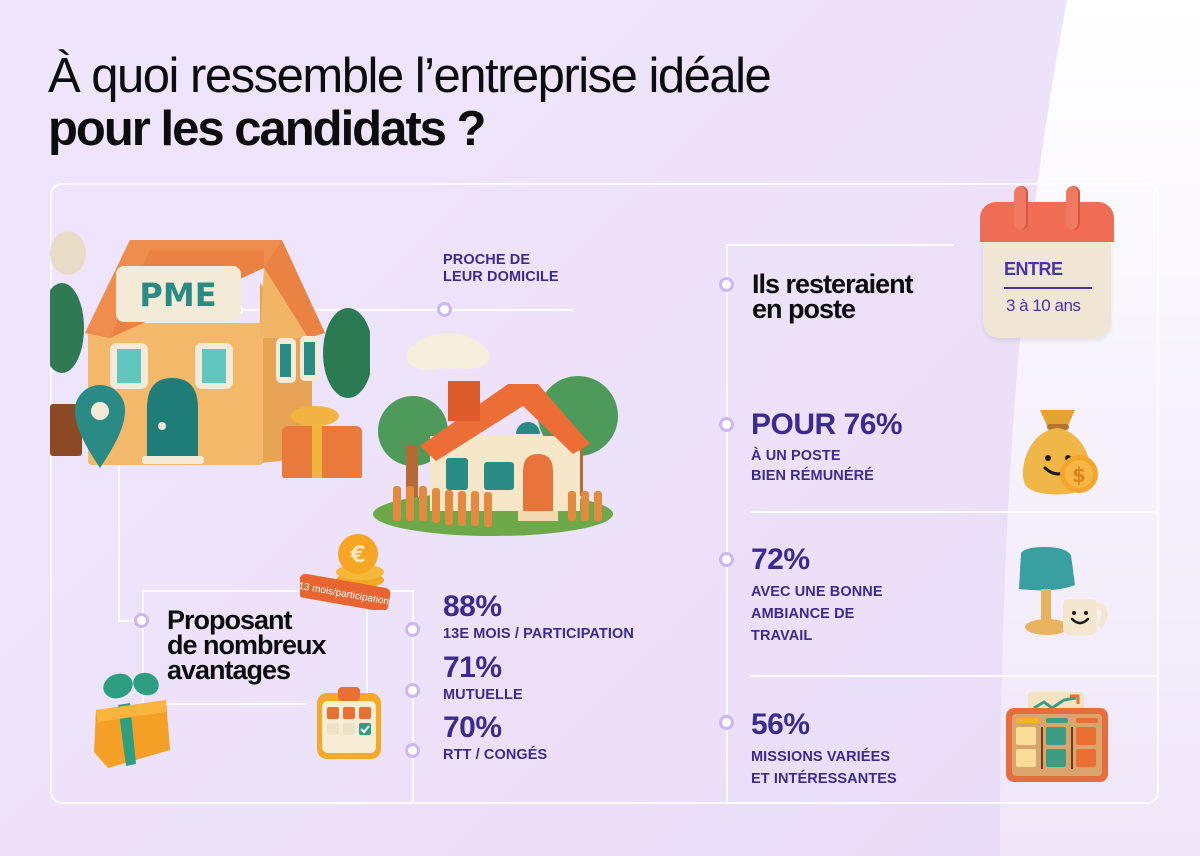 Image resolution: width=1200 pixels, height=856 pixels. Describe the element at coordinates (267, 129) in the screenshot. I see `title-line-2: pour les candidats ?` at that location.